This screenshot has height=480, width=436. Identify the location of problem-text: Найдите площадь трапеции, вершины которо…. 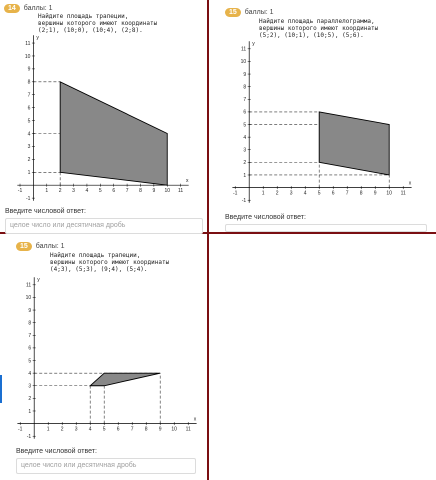
(110, 262).